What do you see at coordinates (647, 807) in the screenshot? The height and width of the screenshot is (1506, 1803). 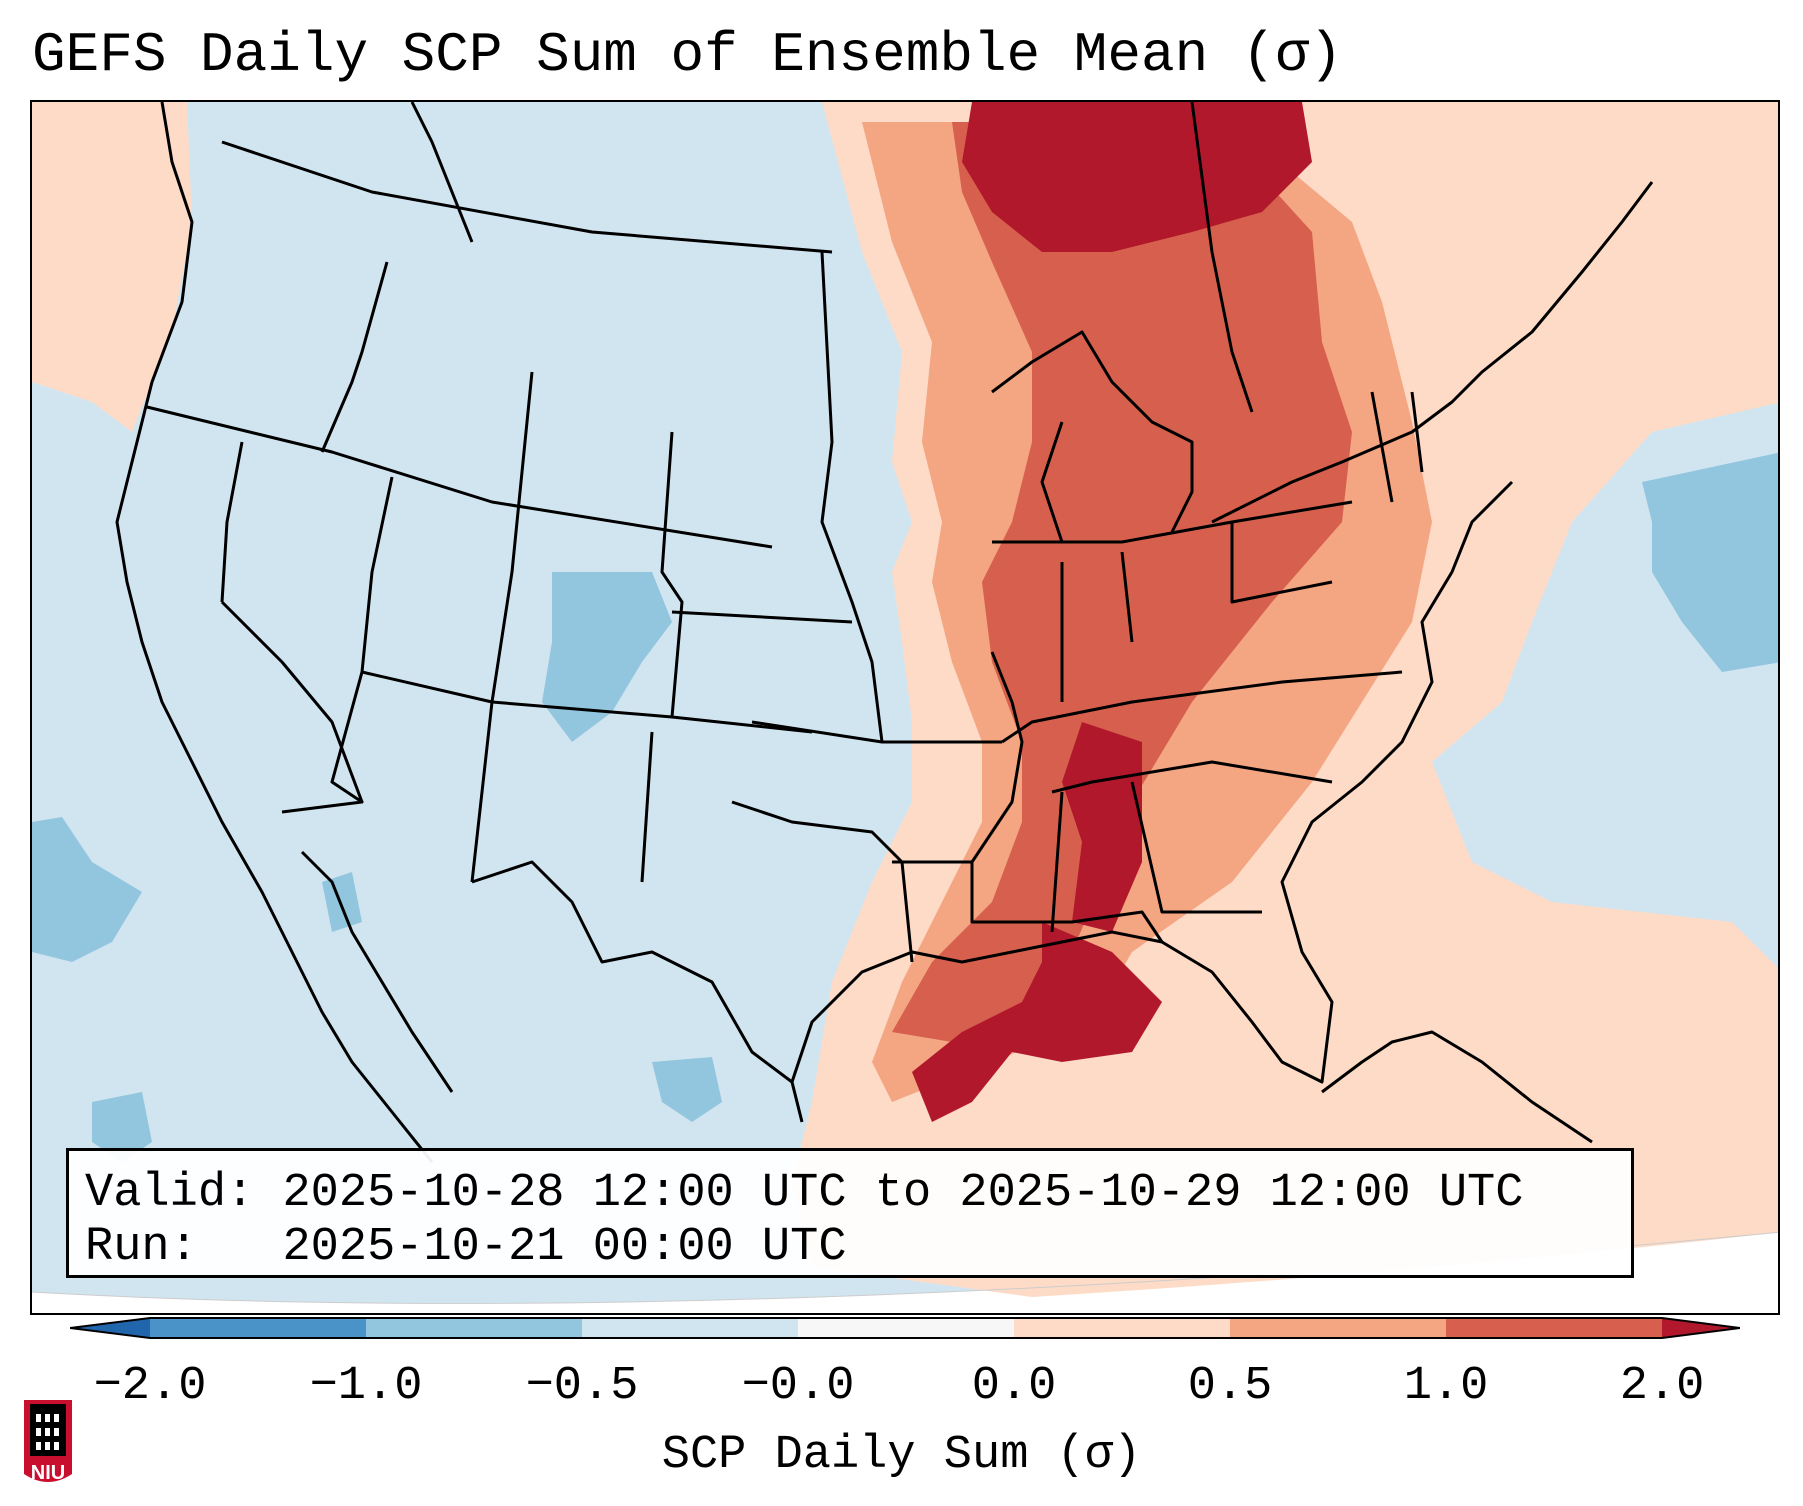 I see `nm-tx-border` at bounding box center [647, 807].